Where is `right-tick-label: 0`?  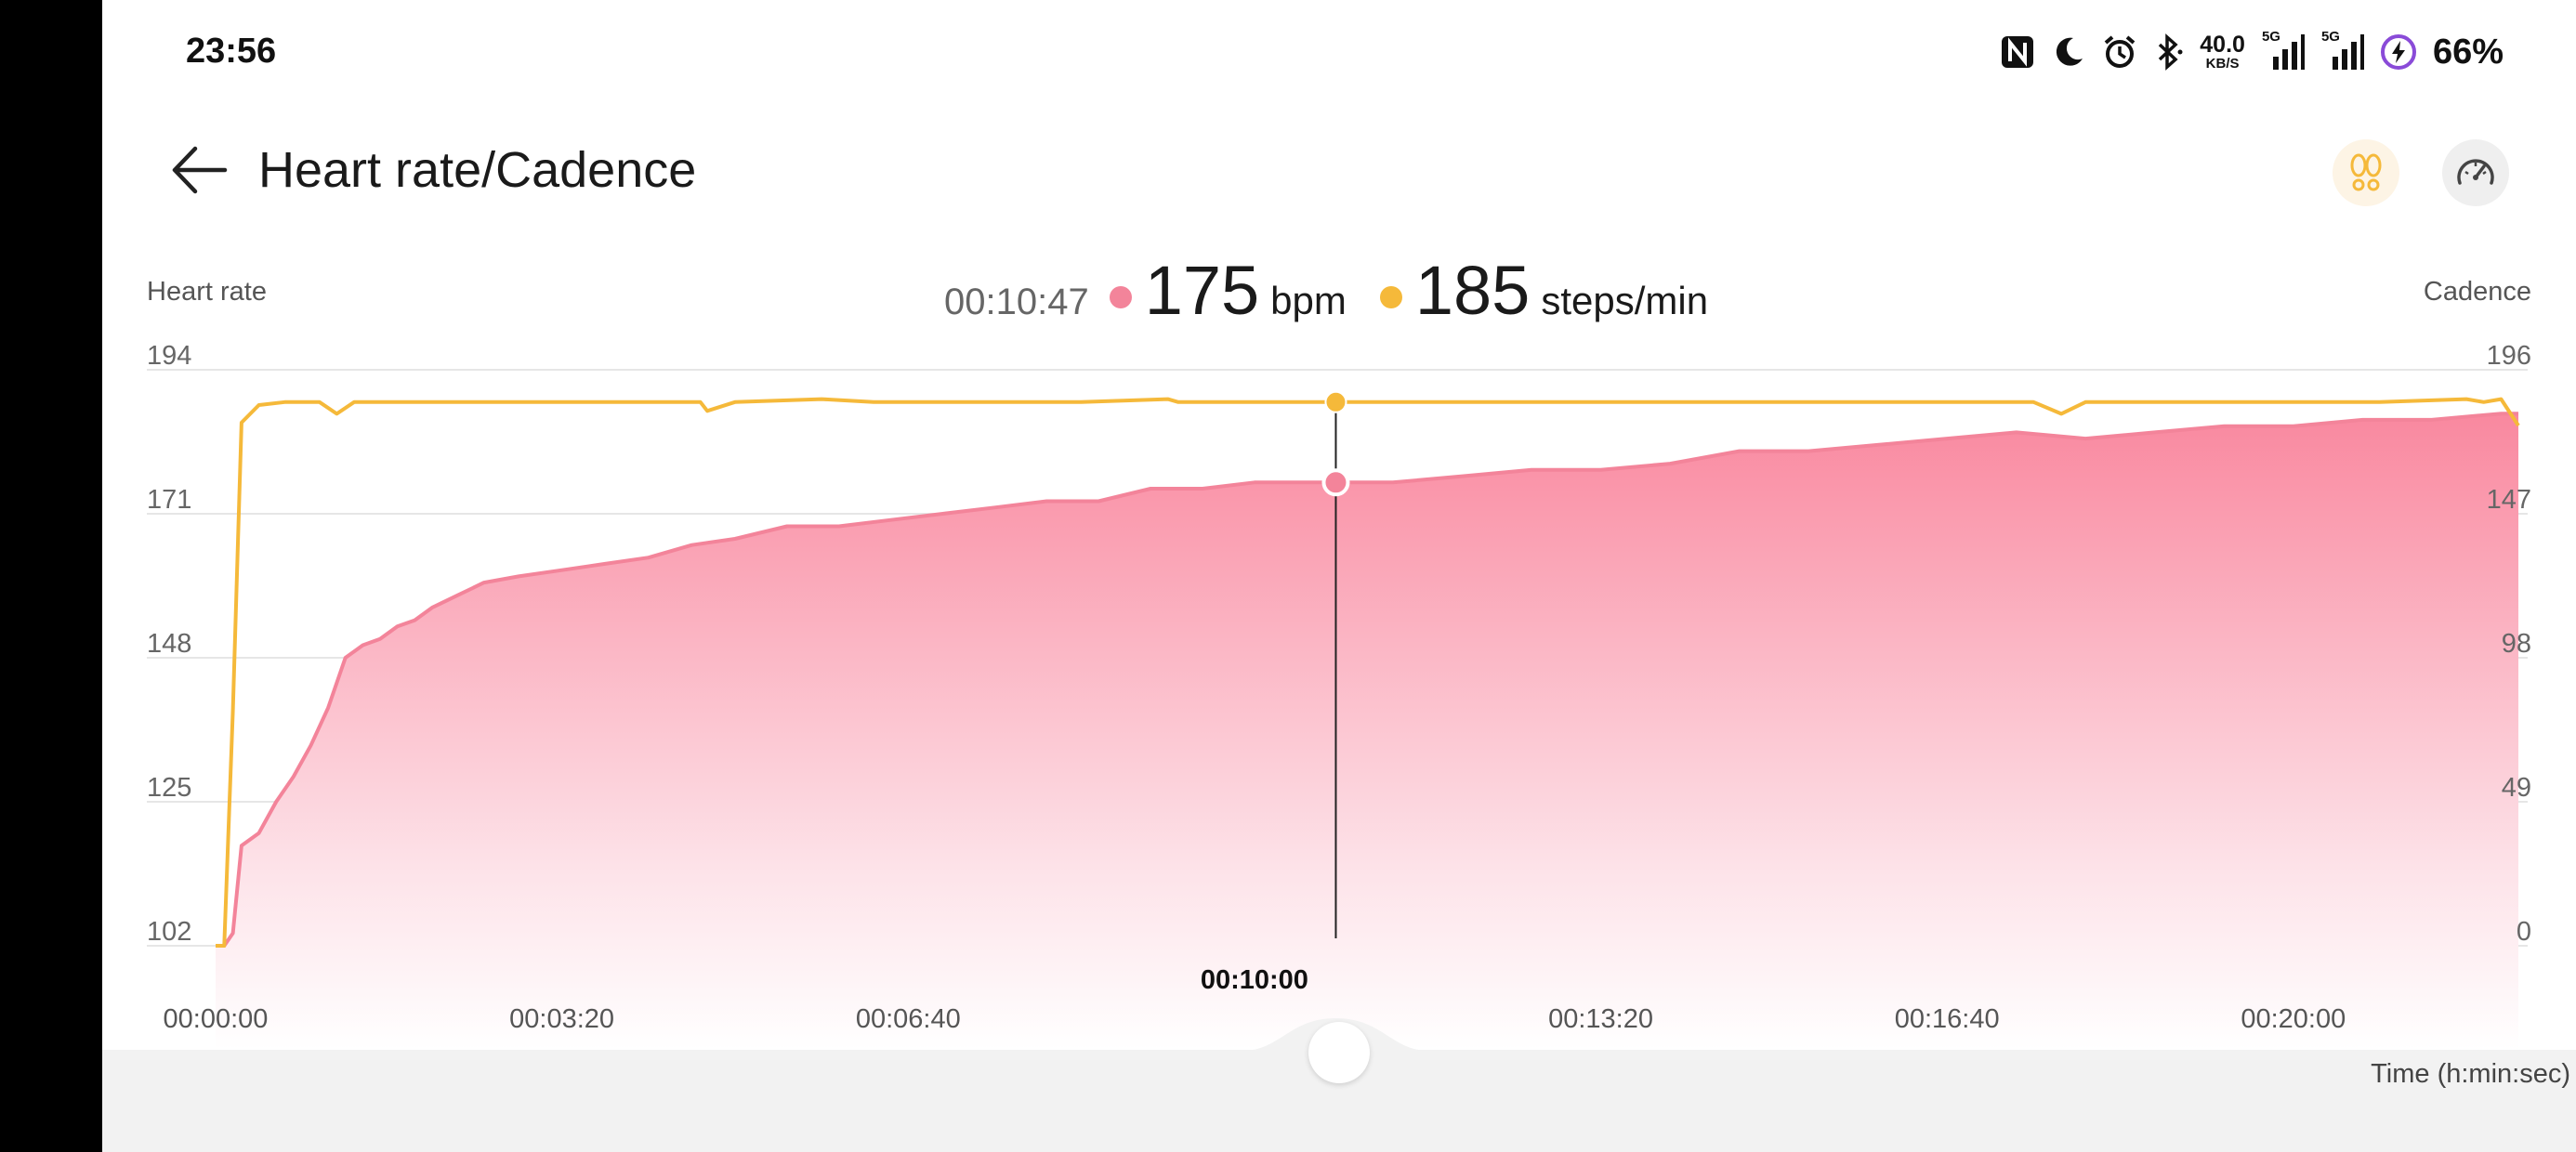
right-tick-label: 0 is located at coordinates (2524, 932).